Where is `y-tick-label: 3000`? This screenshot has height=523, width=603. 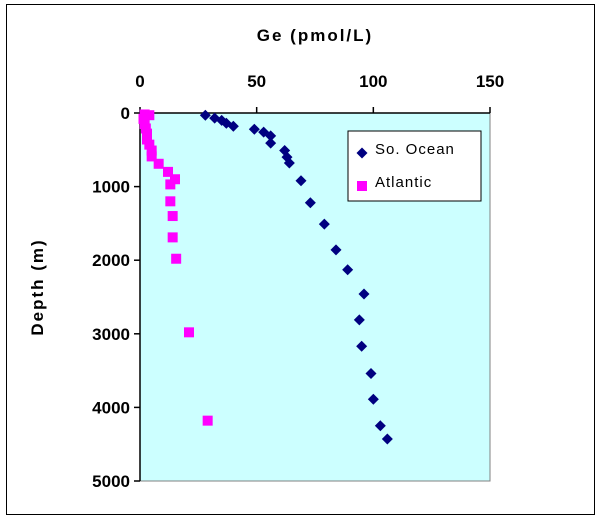
y-tick-label: 3000 is located at coordinates (111, 334).